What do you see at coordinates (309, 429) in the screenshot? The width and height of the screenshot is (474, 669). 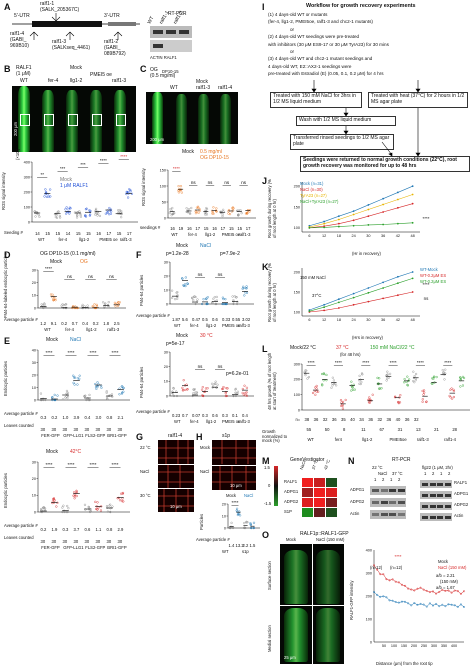 I see `growth-value: 55` at bounding box center [309, 429].